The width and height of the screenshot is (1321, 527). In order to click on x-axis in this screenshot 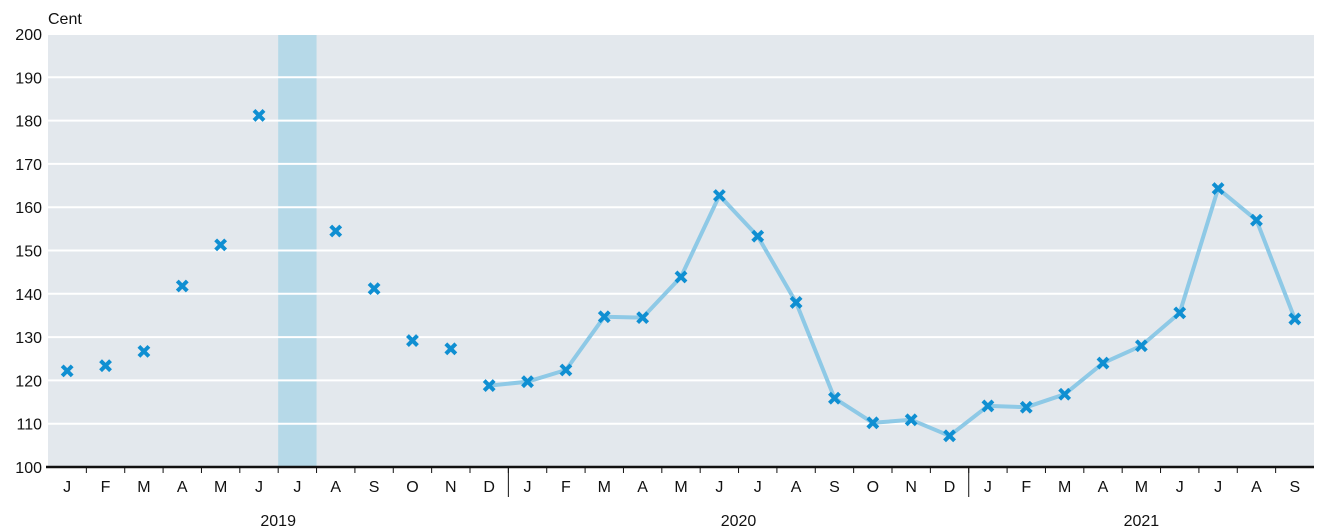, I will do `click(680, 481)`.